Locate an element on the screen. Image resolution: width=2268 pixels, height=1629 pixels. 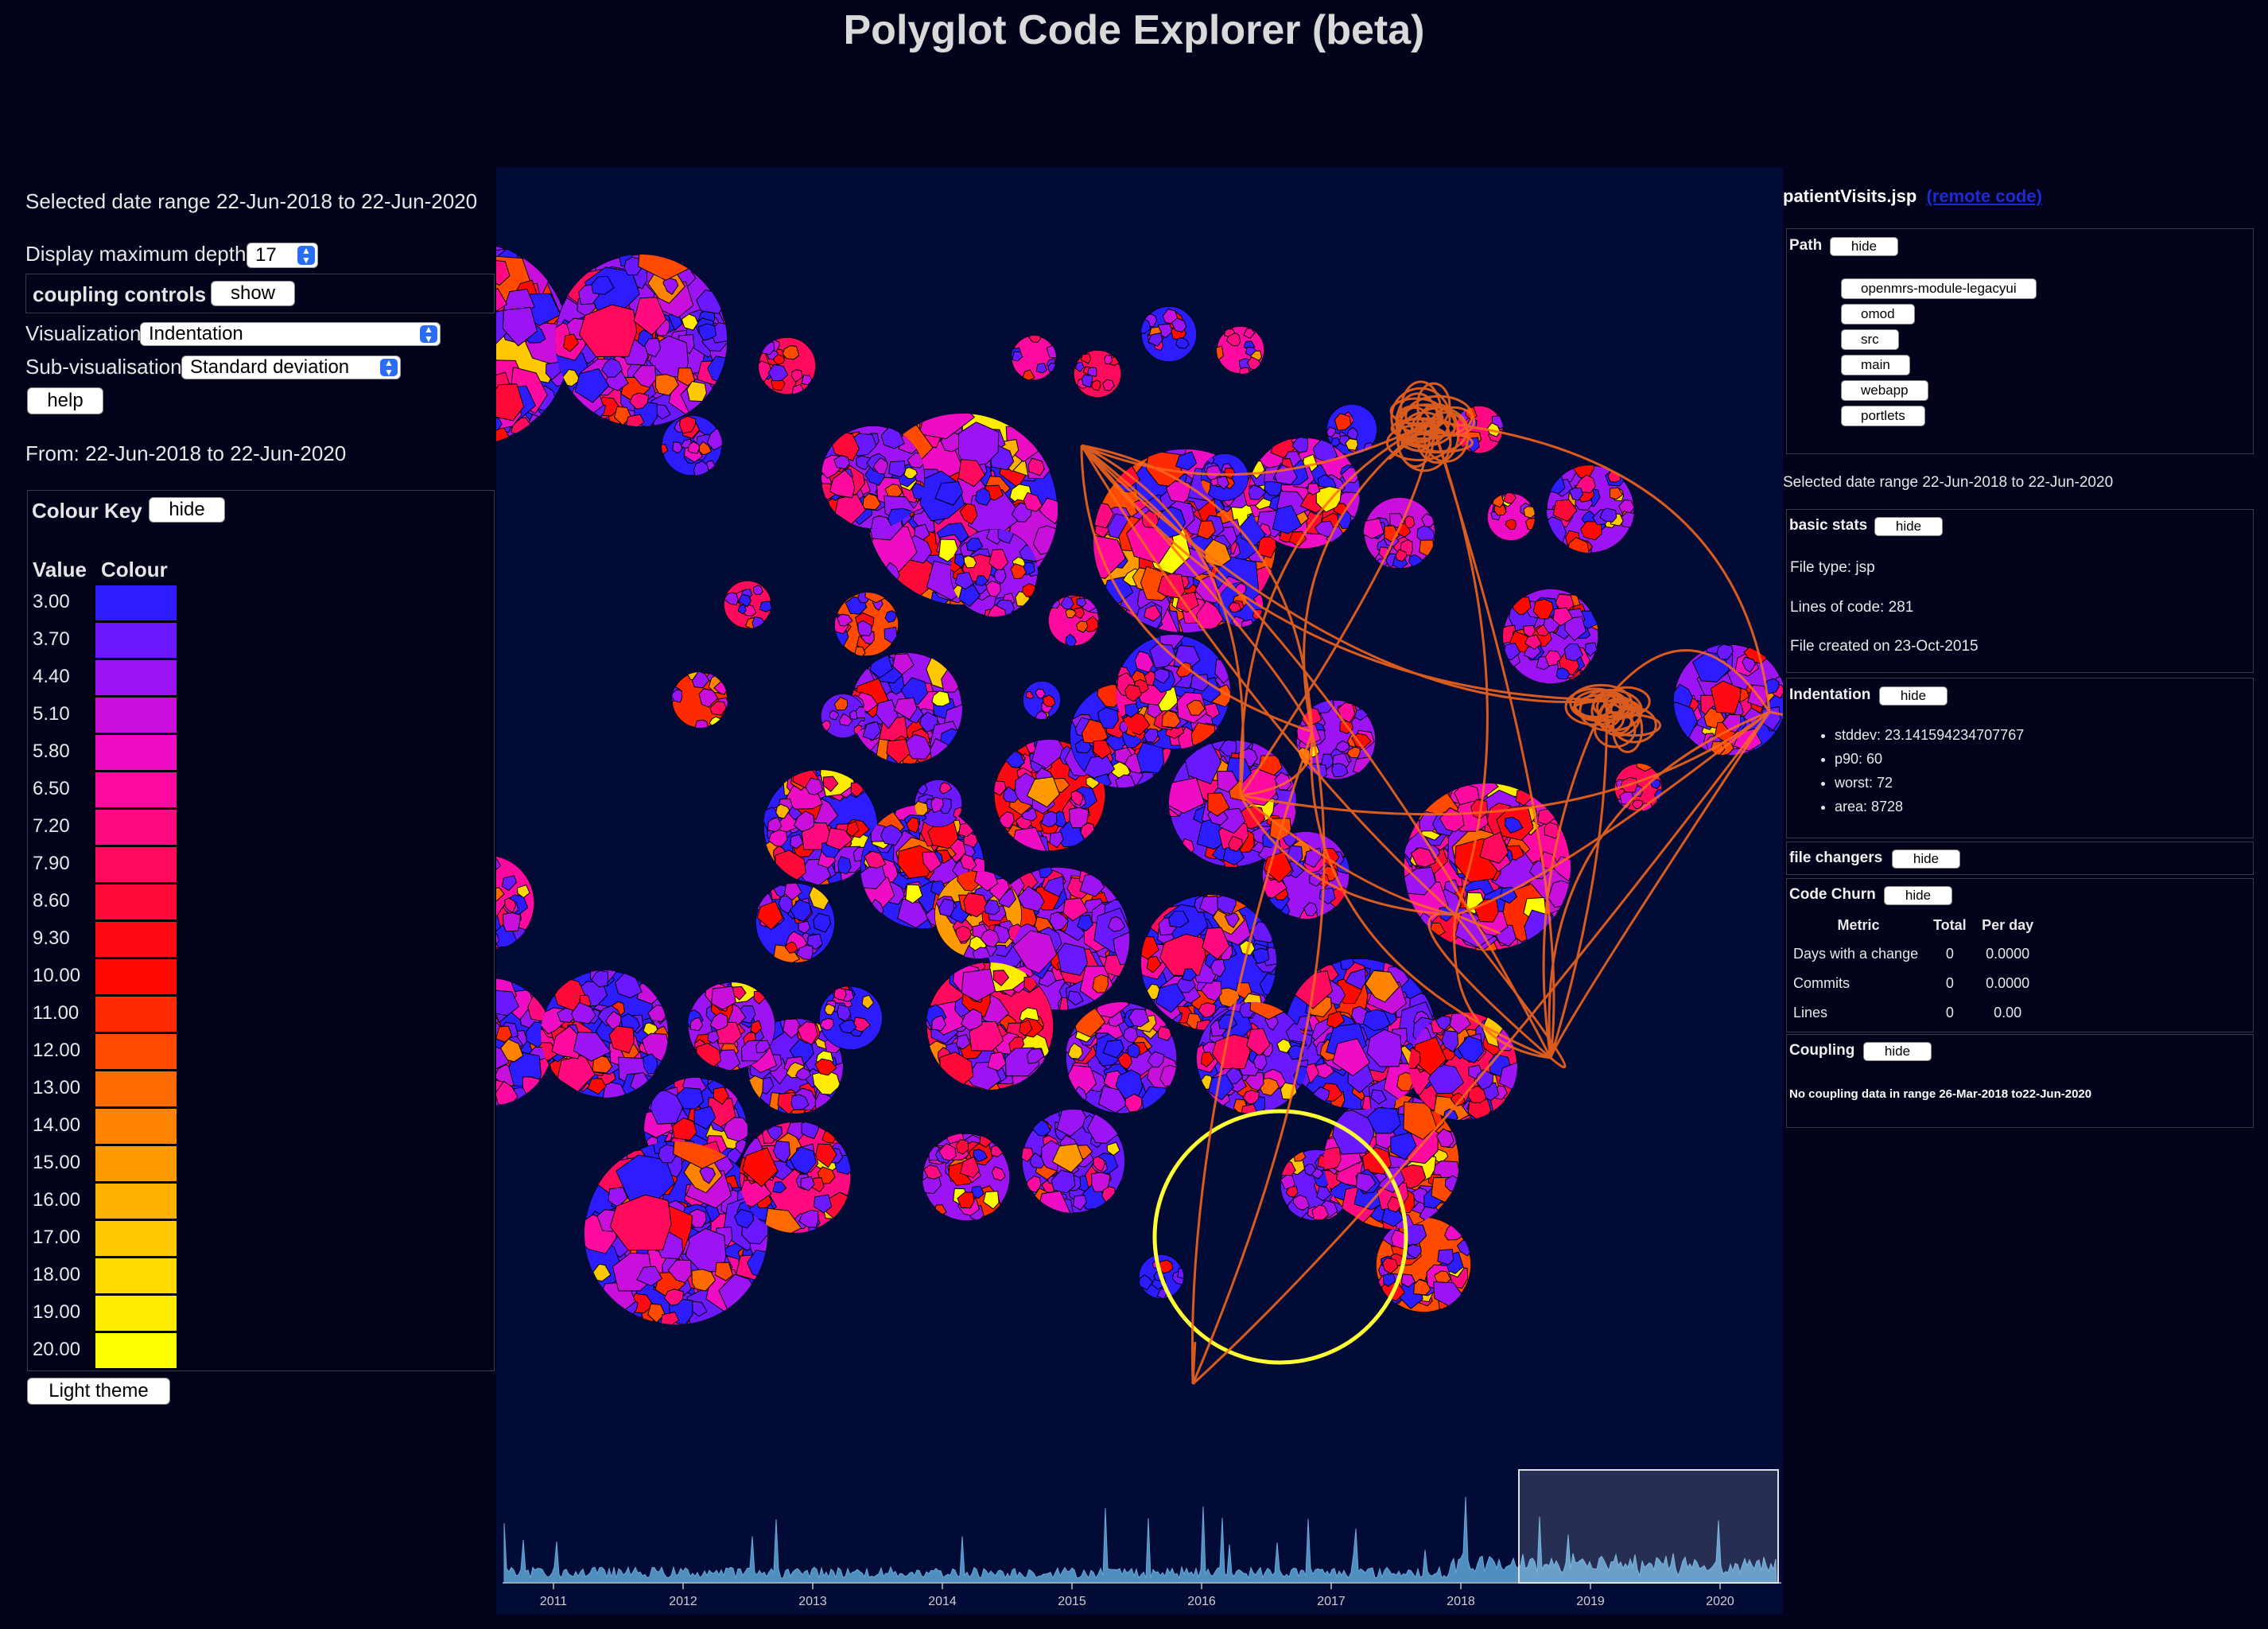
coupling-hide-button: hide is located at coordinates (1898, 1051).